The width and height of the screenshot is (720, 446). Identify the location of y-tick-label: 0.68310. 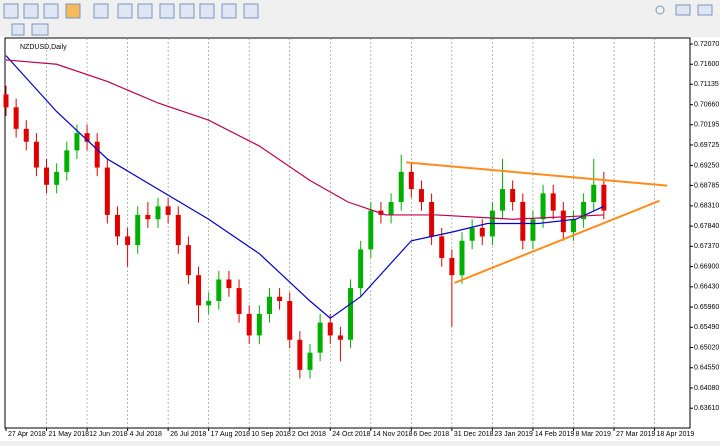
(706, 206).